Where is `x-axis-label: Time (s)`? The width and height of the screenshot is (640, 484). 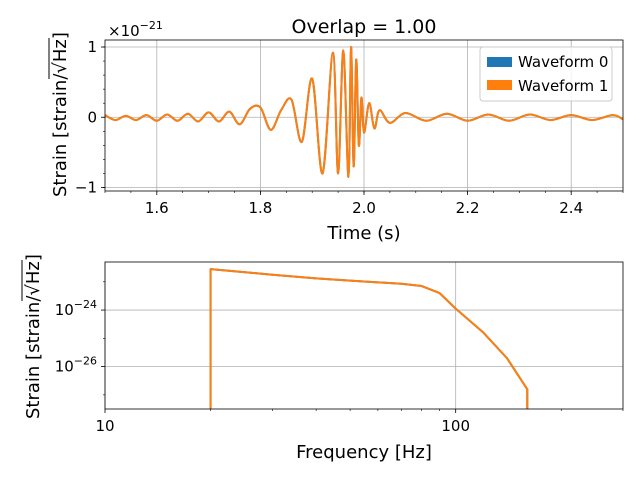 x-axis-label: Time (s) is located at coordinates (363, 233).